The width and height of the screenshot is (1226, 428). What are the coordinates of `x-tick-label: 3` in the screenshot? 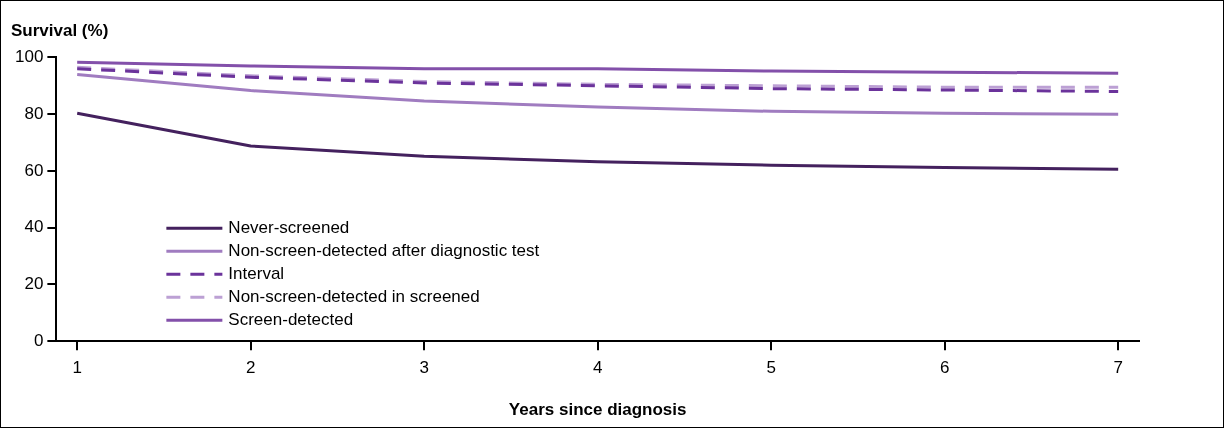 It's located at (424, 368).